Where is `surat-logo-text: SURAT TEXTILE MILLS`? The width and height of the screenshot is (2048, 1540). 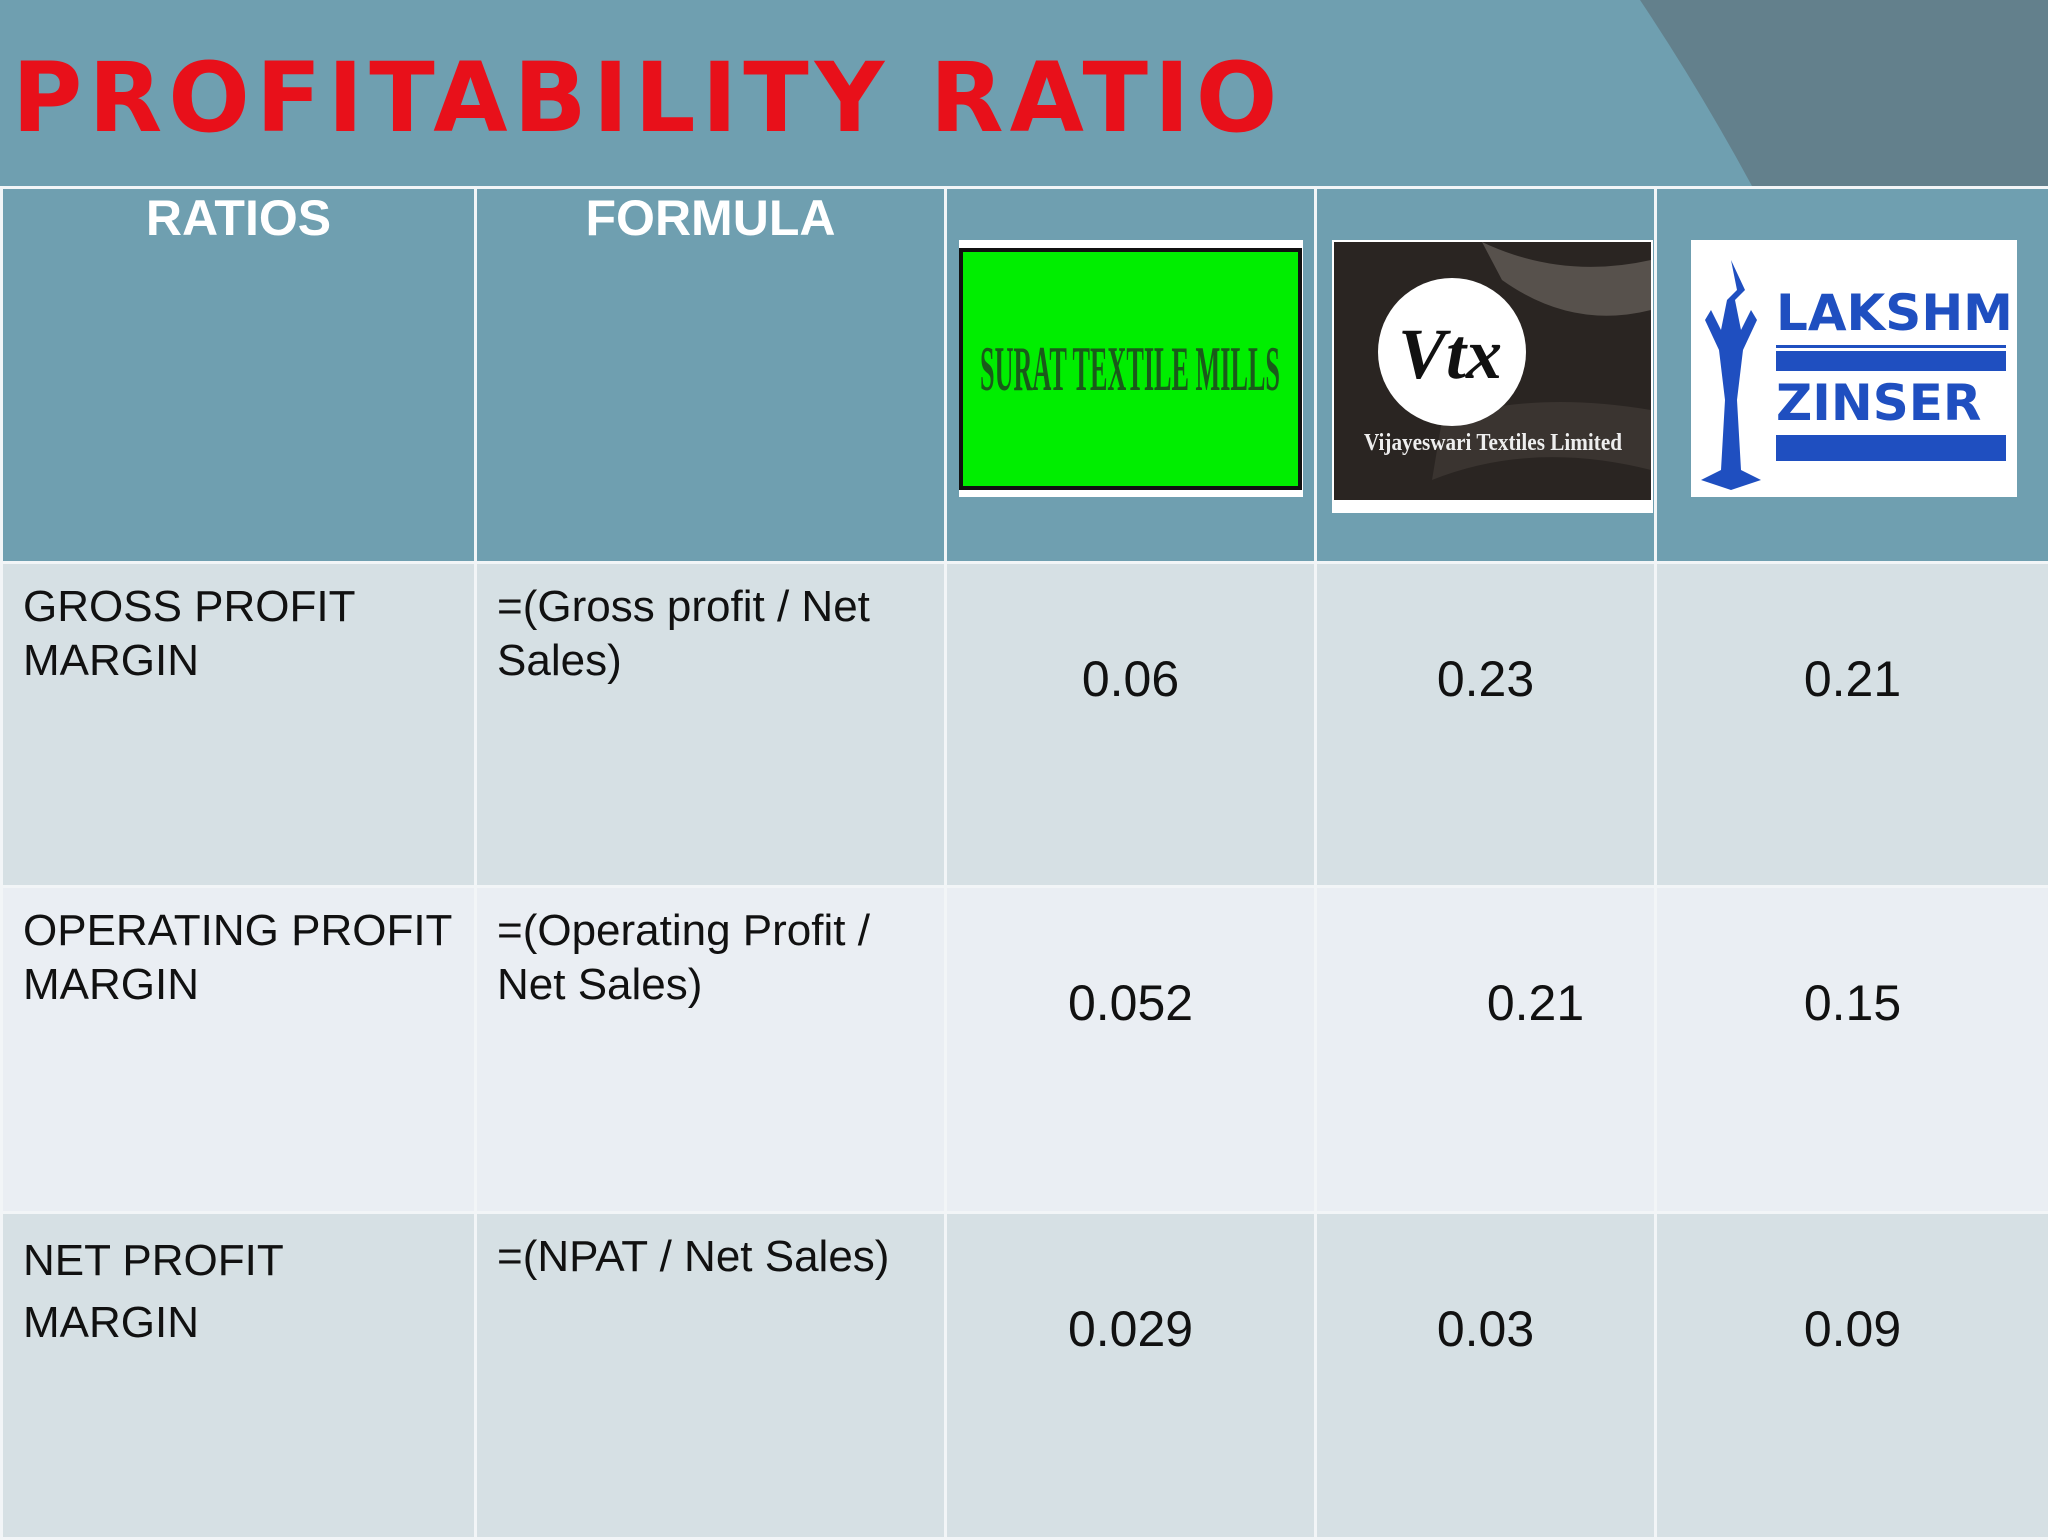
surat-logo-text: SURAT TEXTILE MILLS is located at coordinates (1130, 368).